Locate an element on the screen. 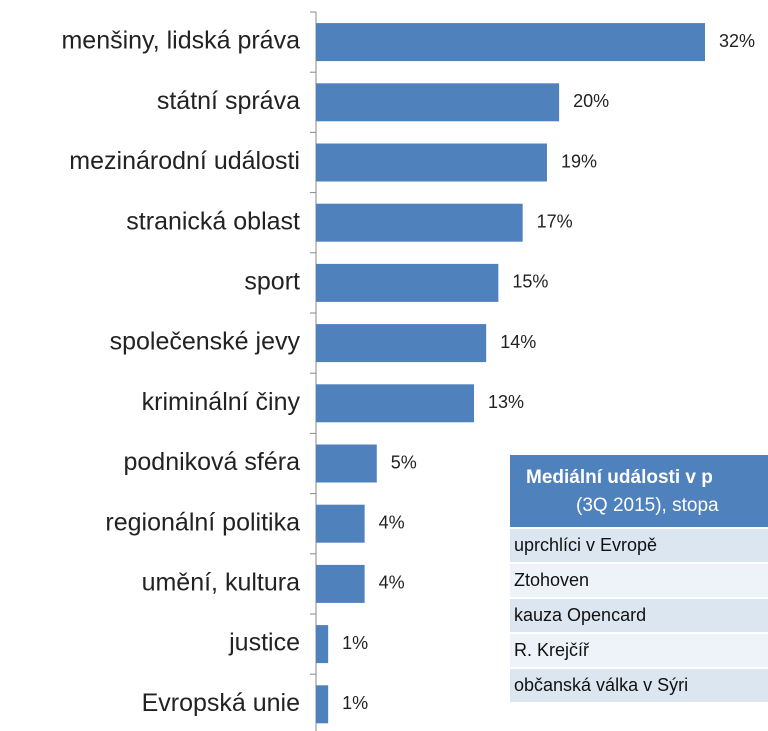 The width and height of the screenshot is (768, 731). value-label: 14% is located at coordinates (518, 342).